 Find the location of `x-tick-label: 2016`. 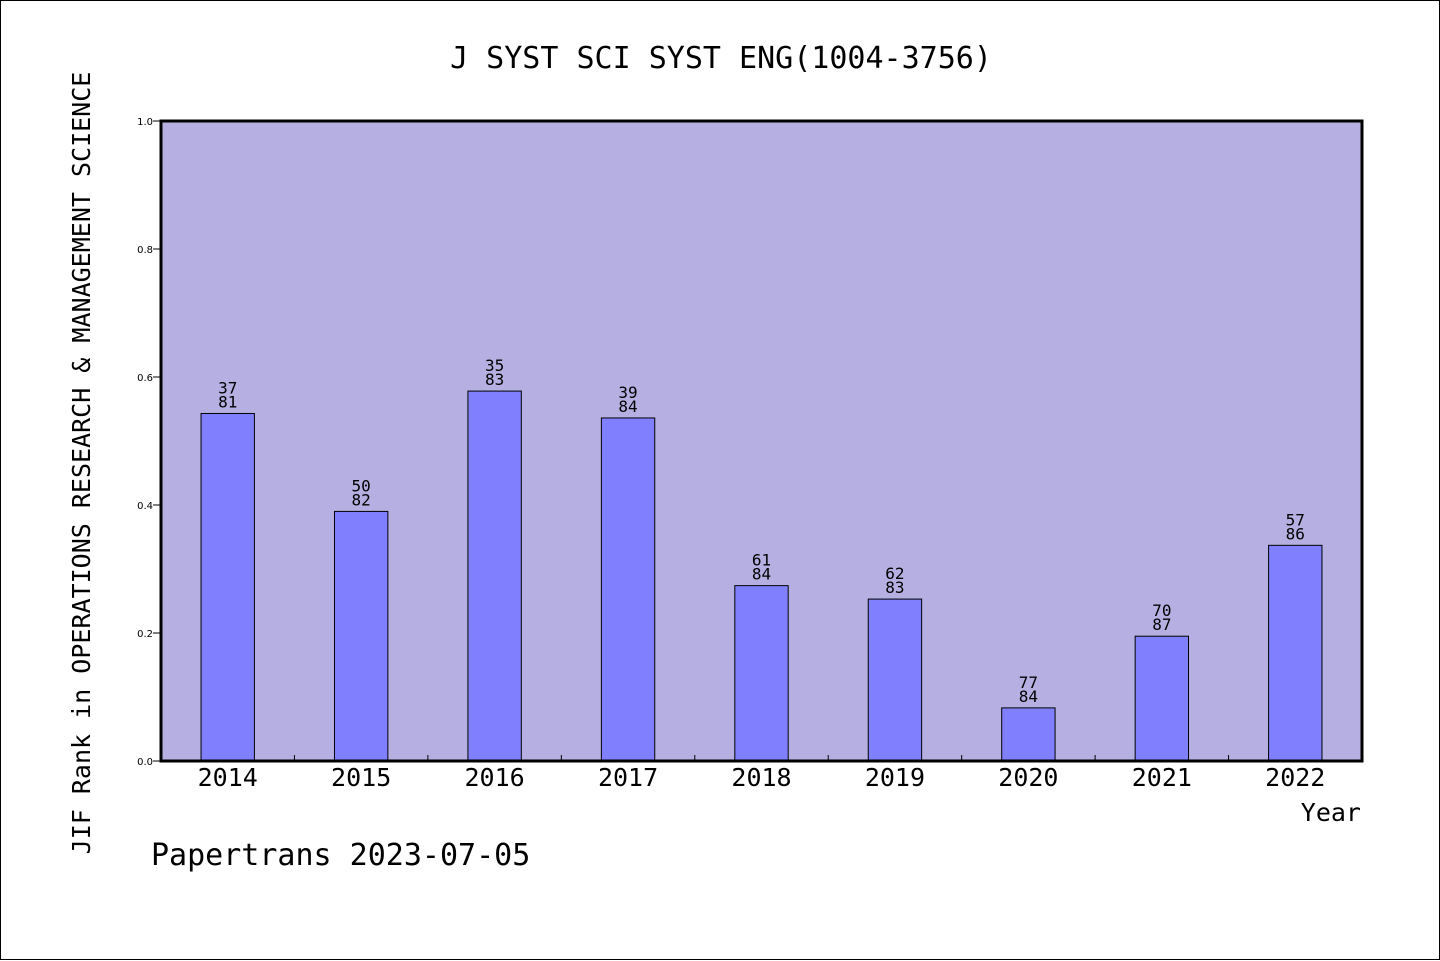

x-tick-label: 2016 is located at coordinates (495, 777).